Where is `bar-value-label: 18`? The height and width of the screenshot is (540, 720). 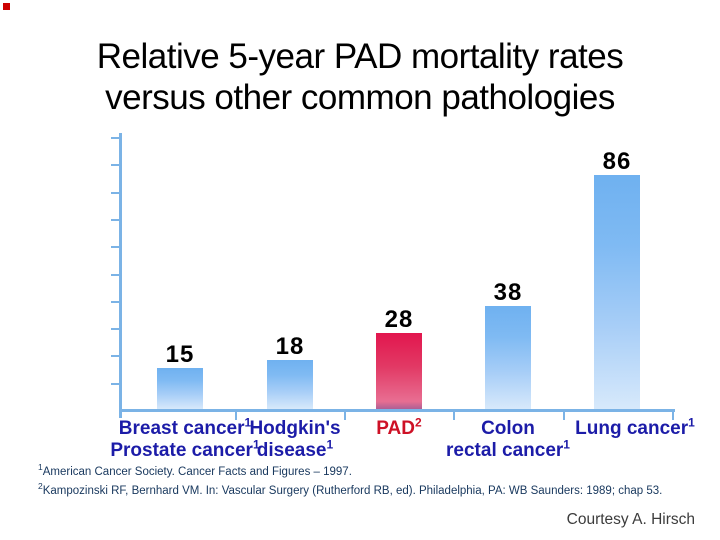 bar-value-label: 18 is located at coordinates (290, 346).